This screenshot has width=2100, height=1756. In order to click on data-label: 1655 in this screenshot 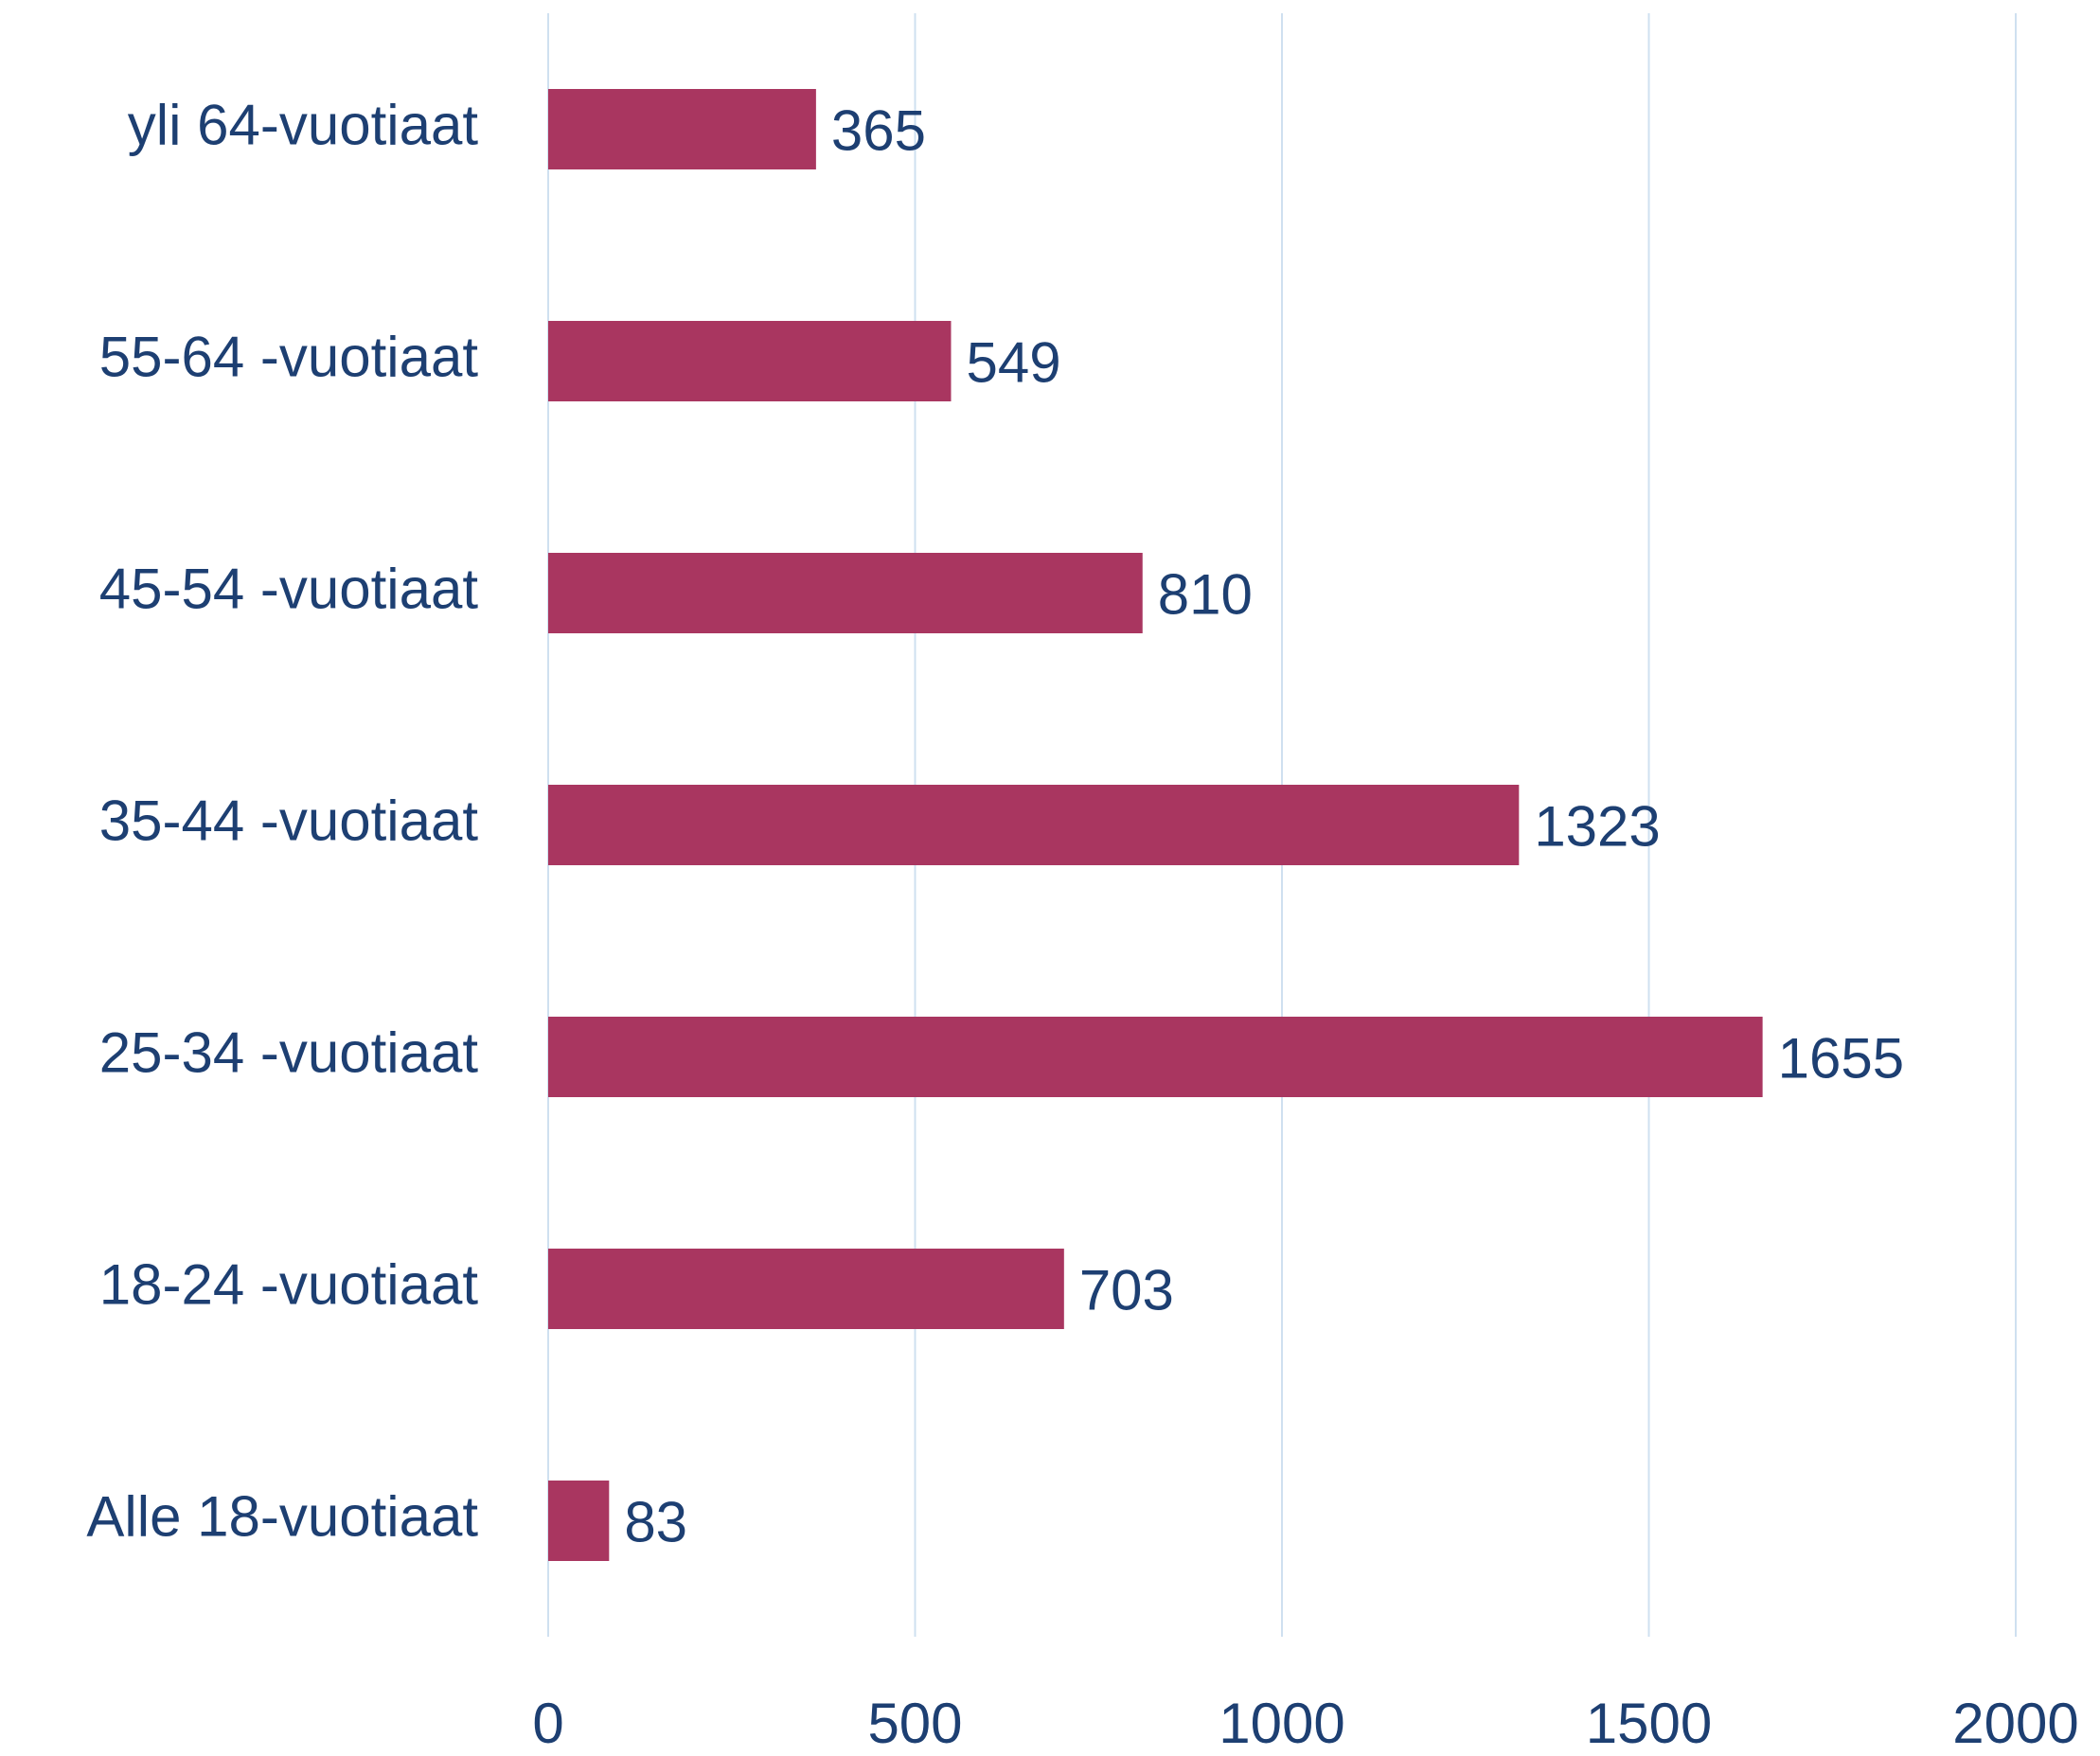, I will do `click(1841, 1058)`.